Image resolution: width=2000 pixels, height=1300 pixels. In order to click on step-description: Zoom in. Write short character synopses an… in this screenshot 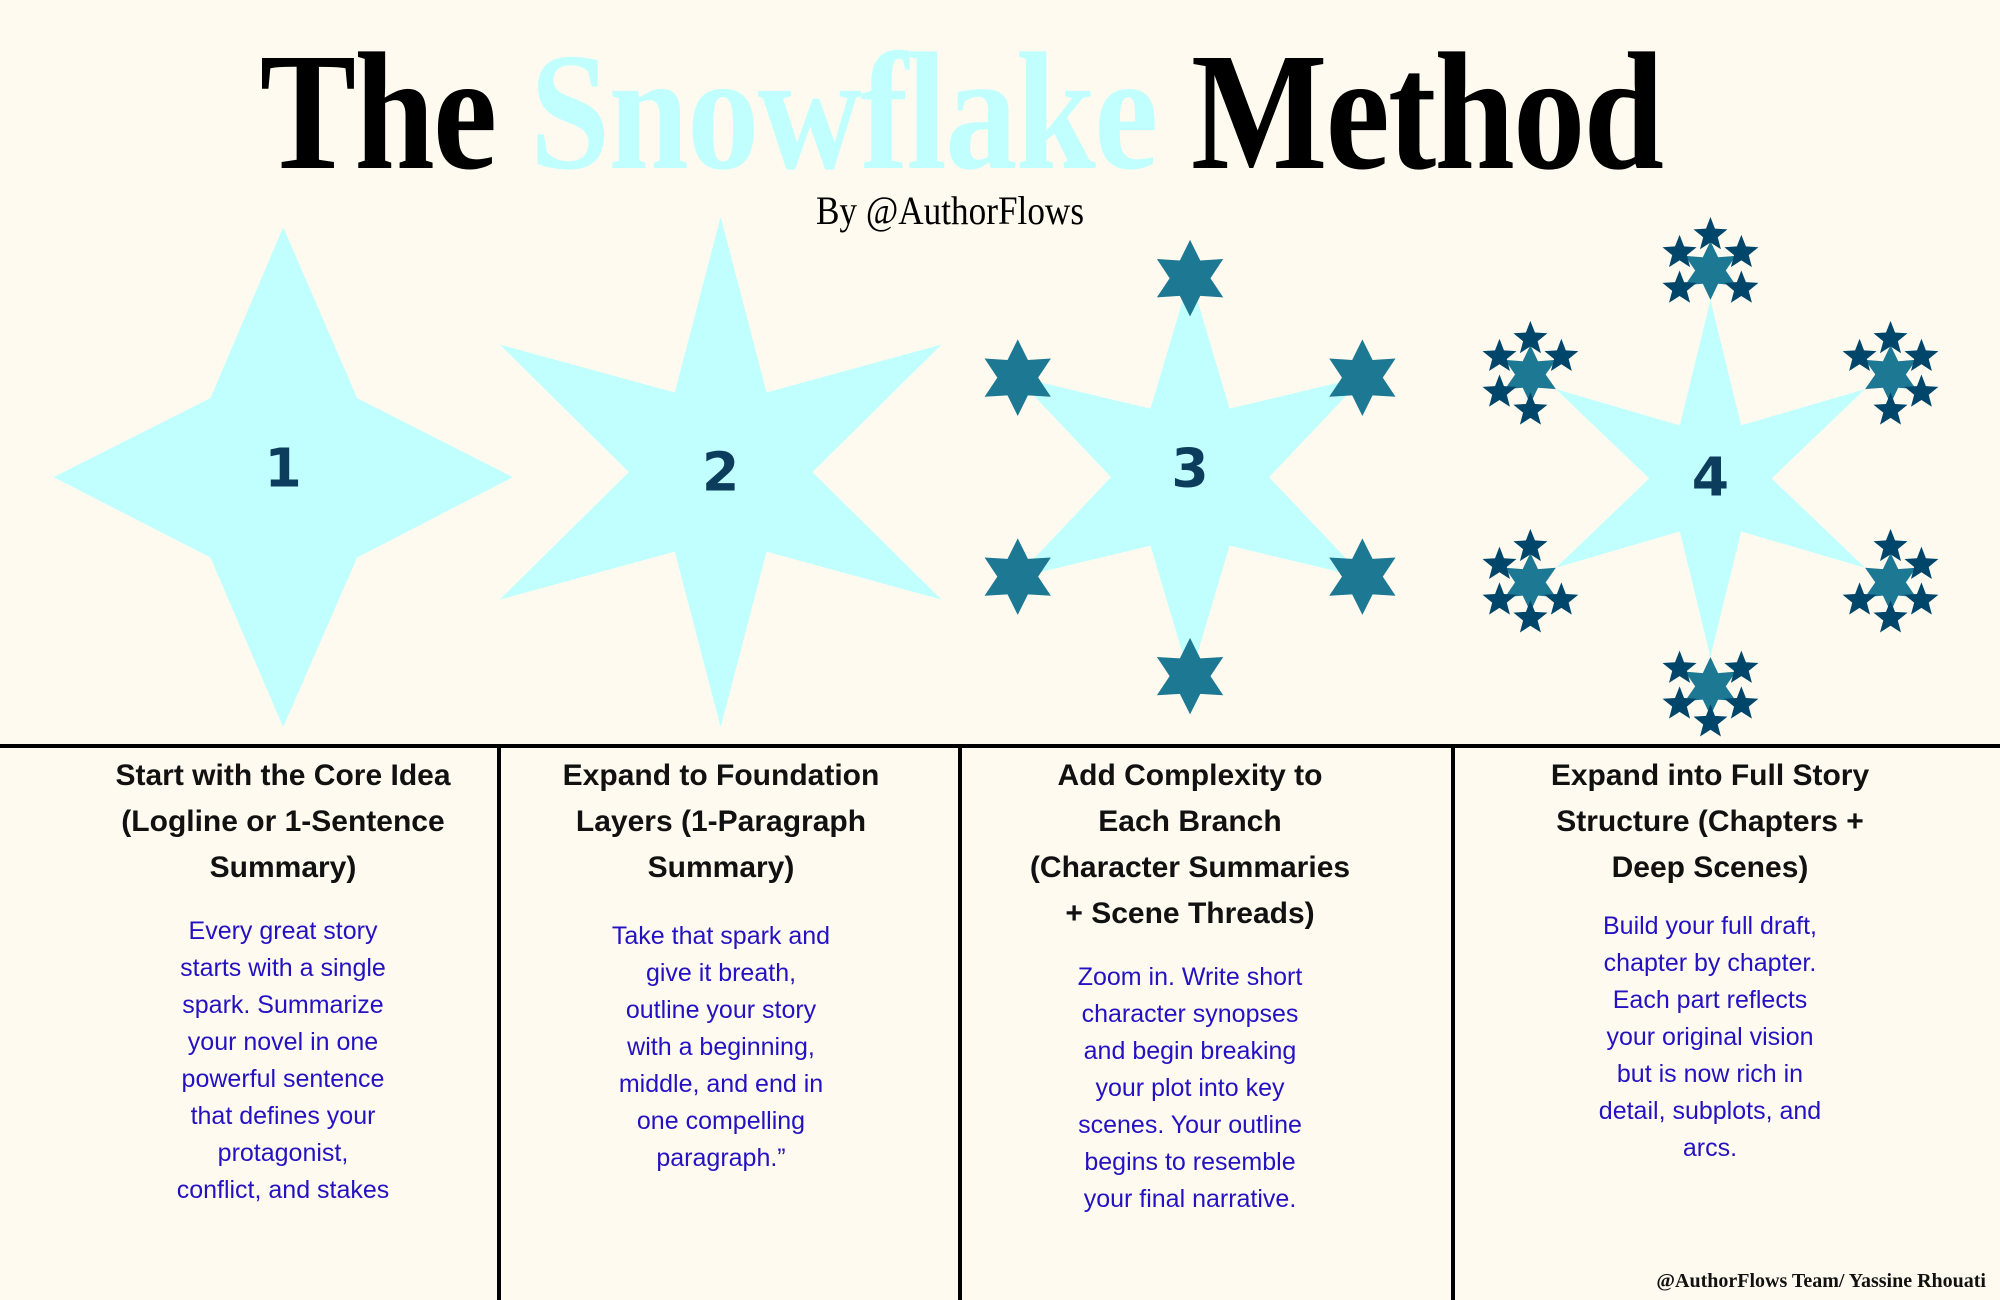, I will do `click(1190, 1088)`.